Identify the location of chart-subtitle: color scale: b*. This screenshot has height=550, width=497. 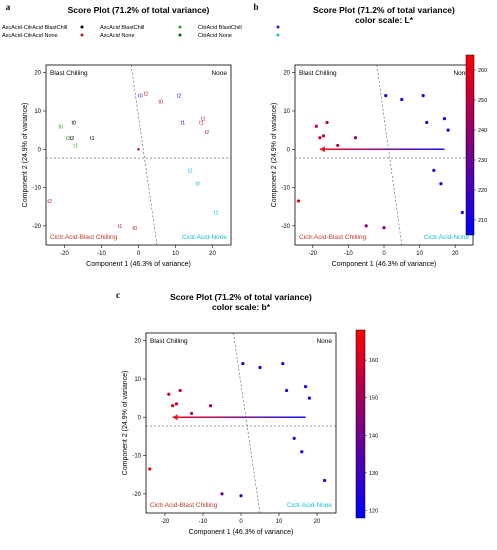
(241, 307).